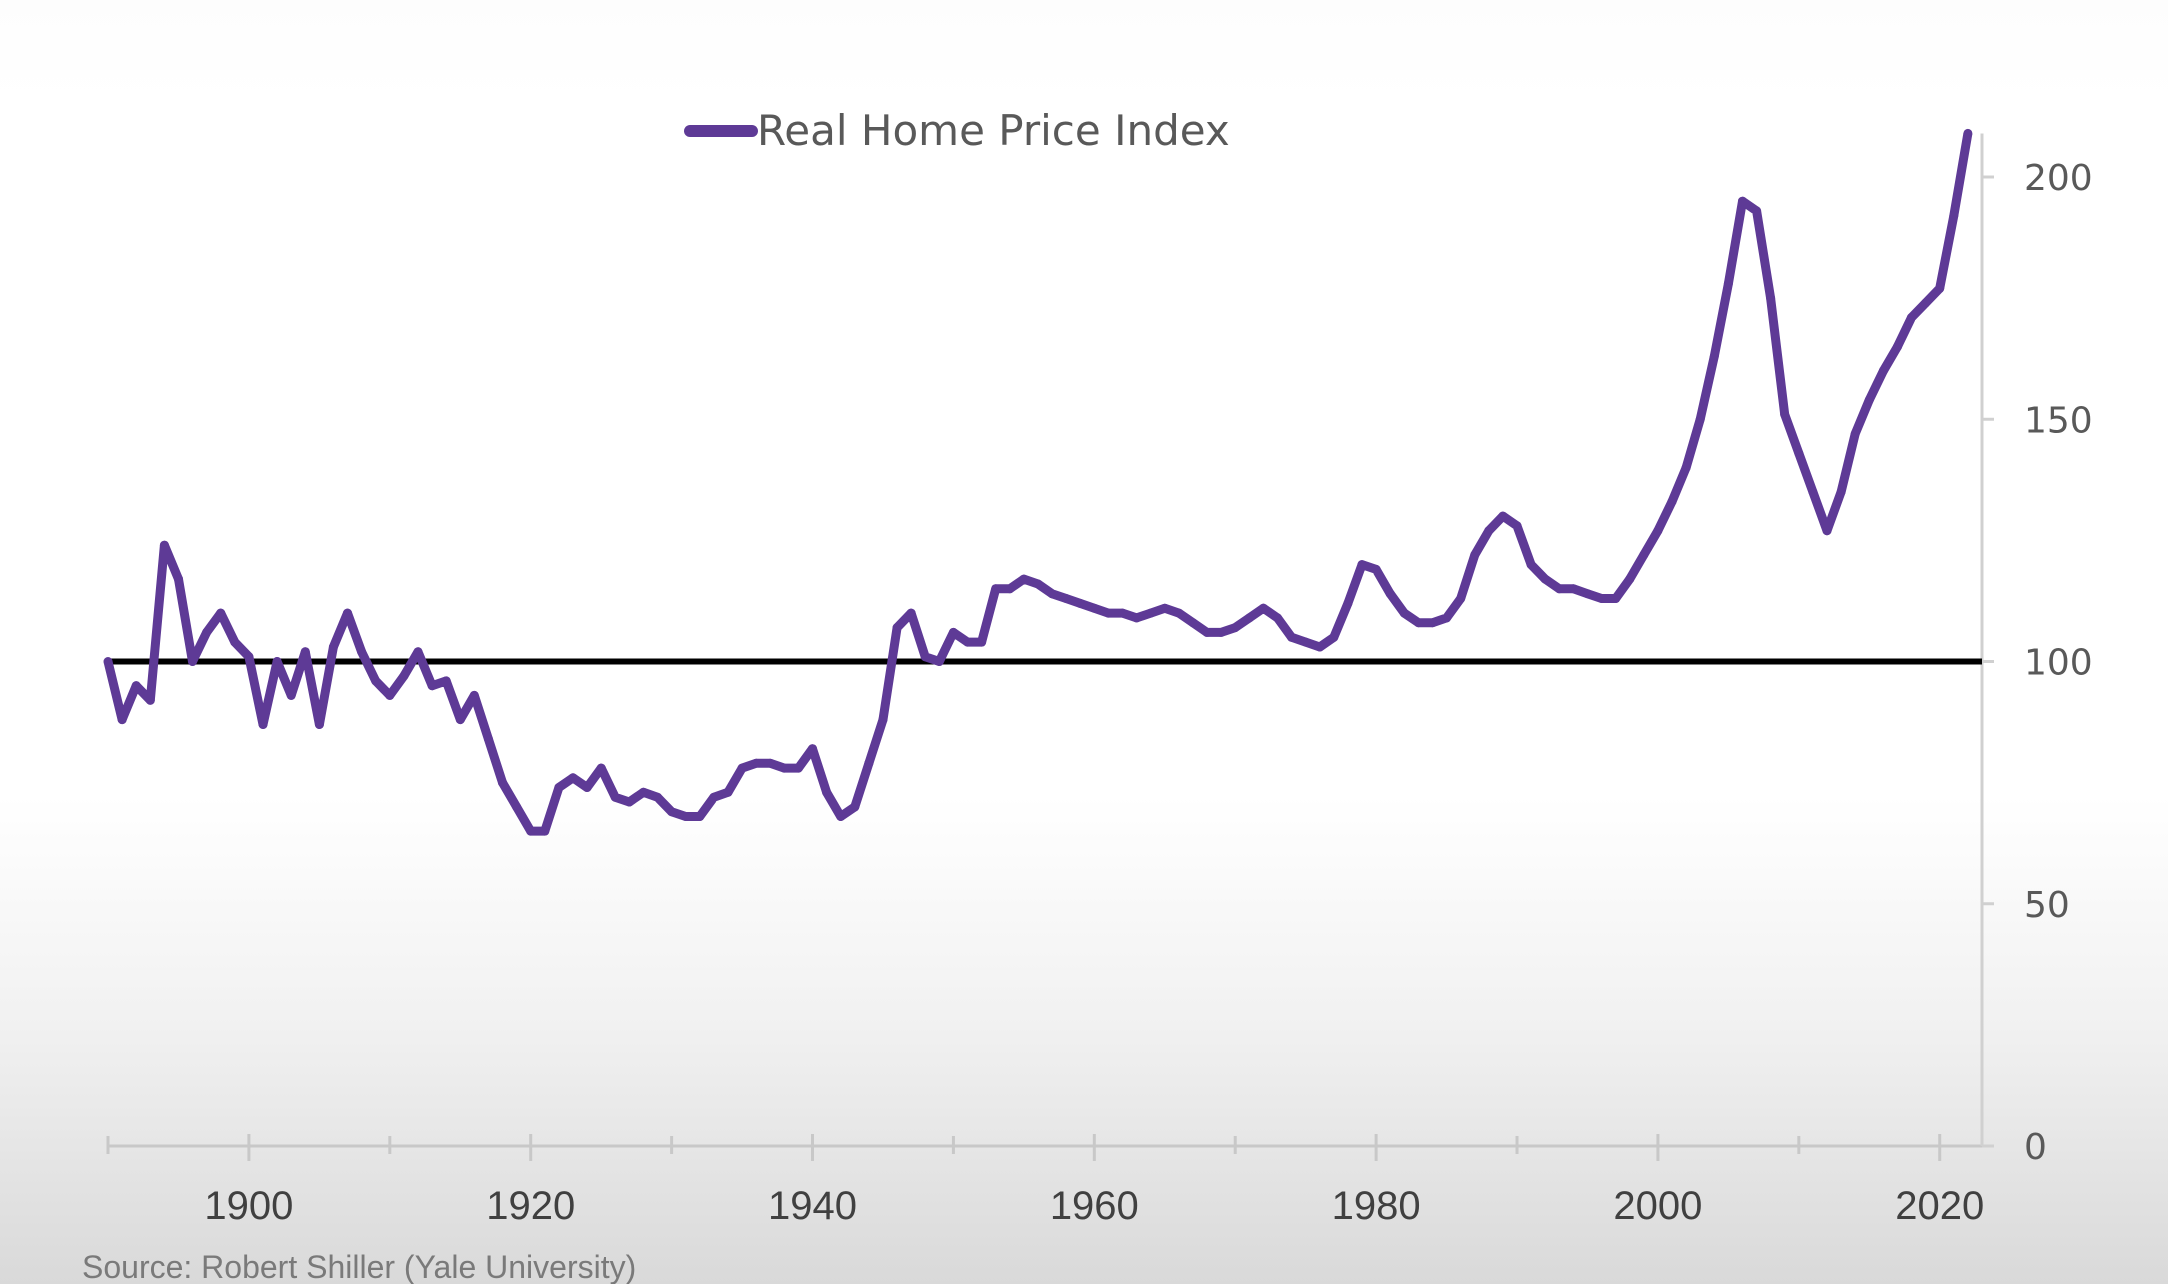 Image resolution: width=2168 pixels, height=1284 pixels. Describe the element at coordinates (2047, 905) in the screenshot. I see `y-tick-label: 50` at that location.